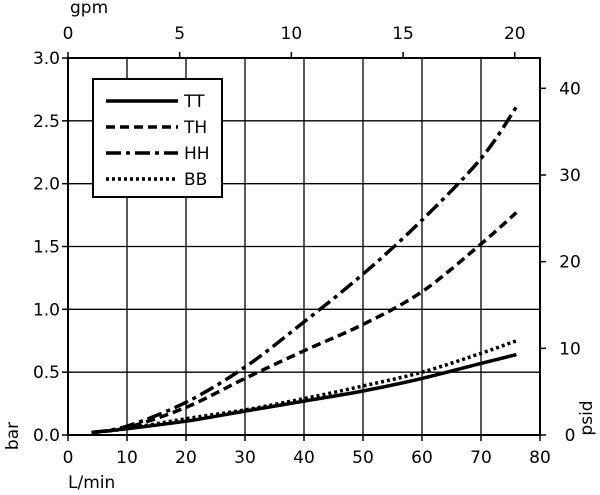 This screenshot has height=495, width=600. I want to click on x-axis-label: L/min, so click(91, 483).